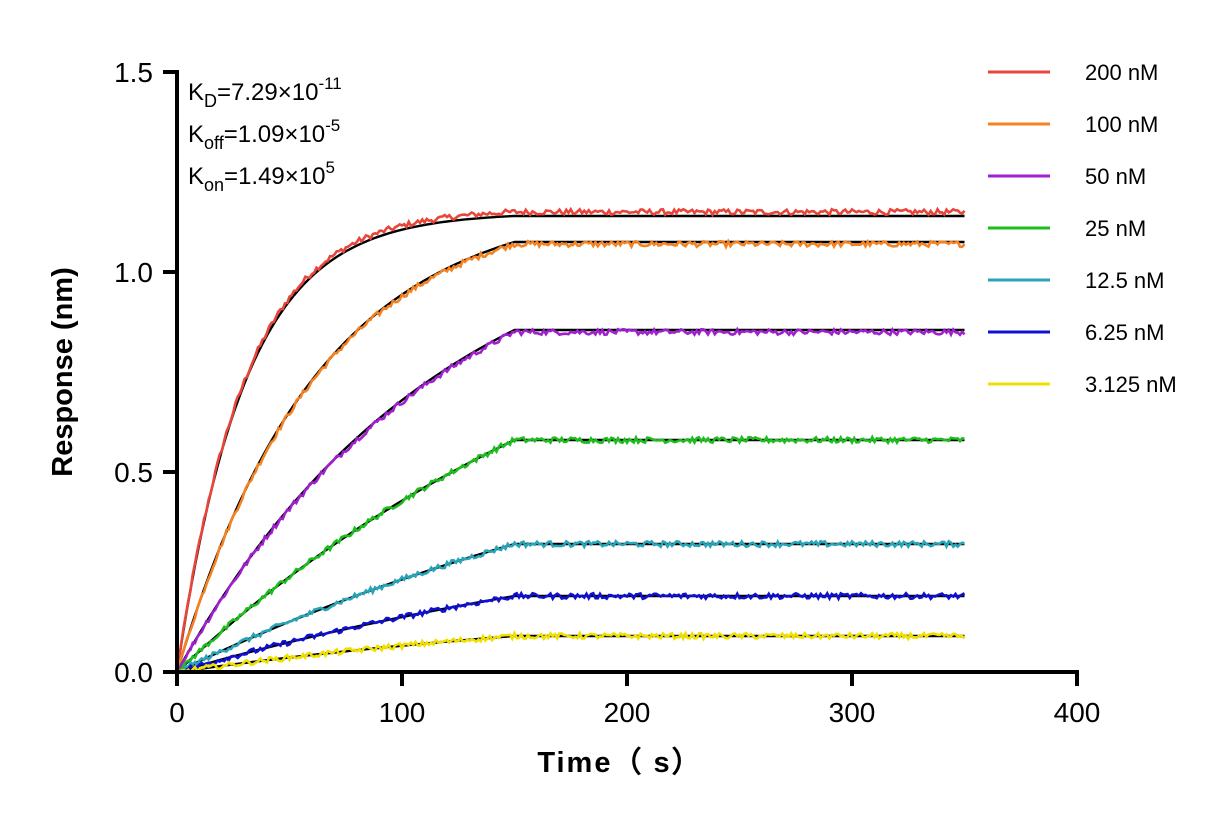 The image size is (1232, 825). Describe the element at coordinates (133, 672) in the screenshot. I see `y-tick-label: 0.0` at that location.